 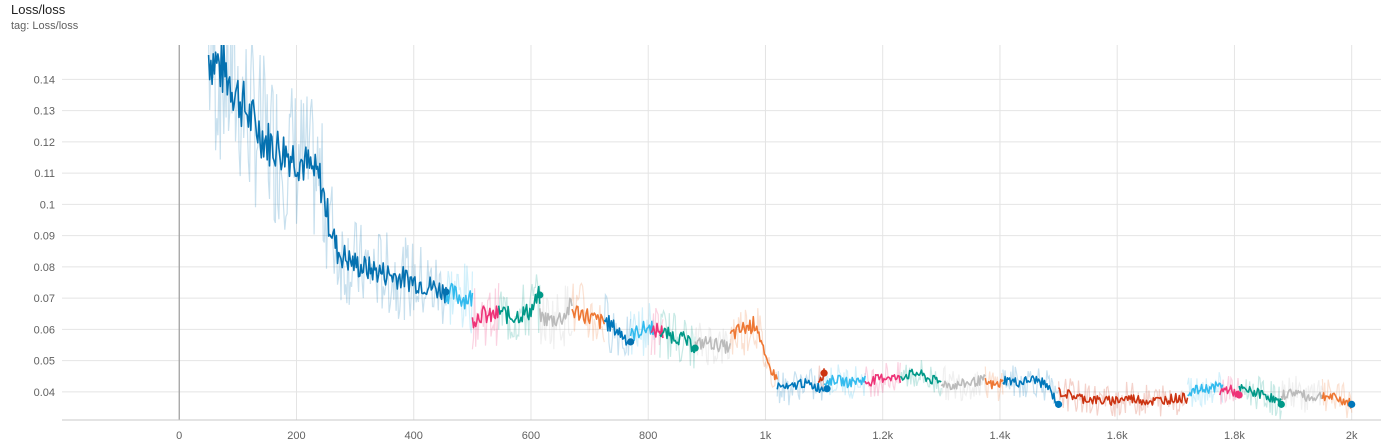 What do you see at coordinates (47, 205) in the screenshot?
I see `y-tick-label: 0.1` at bounding box center [47, 205].